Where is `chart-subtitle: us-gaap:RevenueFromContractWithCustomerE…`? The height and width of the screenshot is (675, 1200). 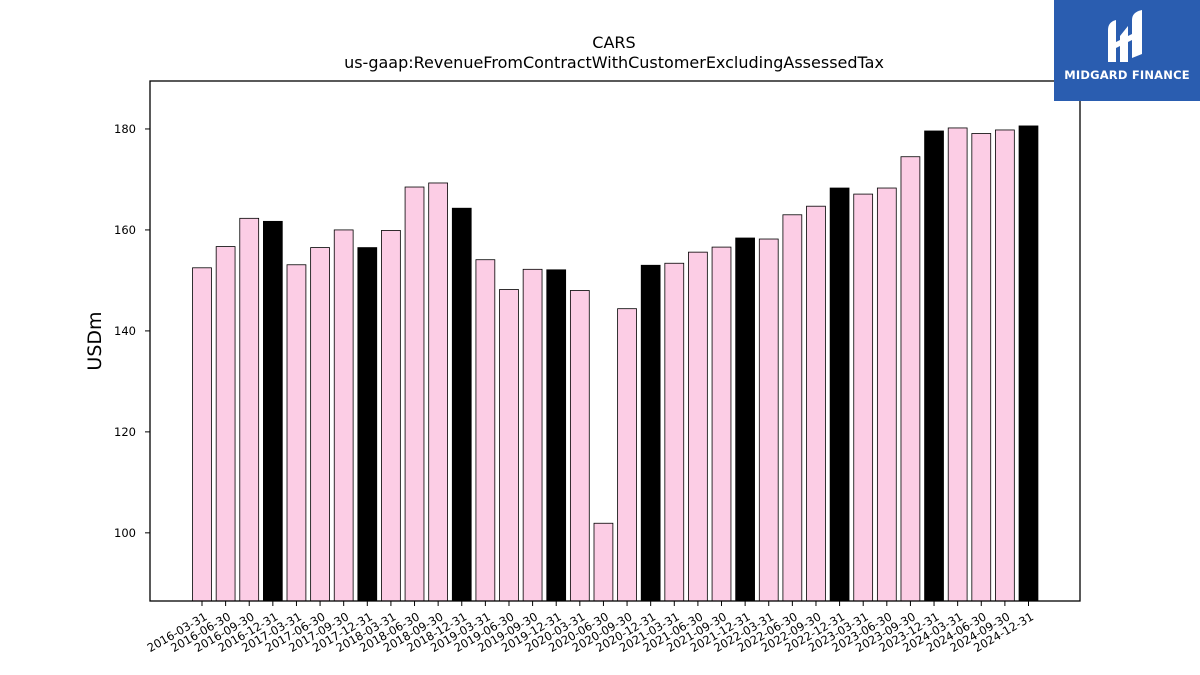
chart-subtitle: us-gaap:RevenueFromContractWithCustomerE… is located at coordinates (614, 62).